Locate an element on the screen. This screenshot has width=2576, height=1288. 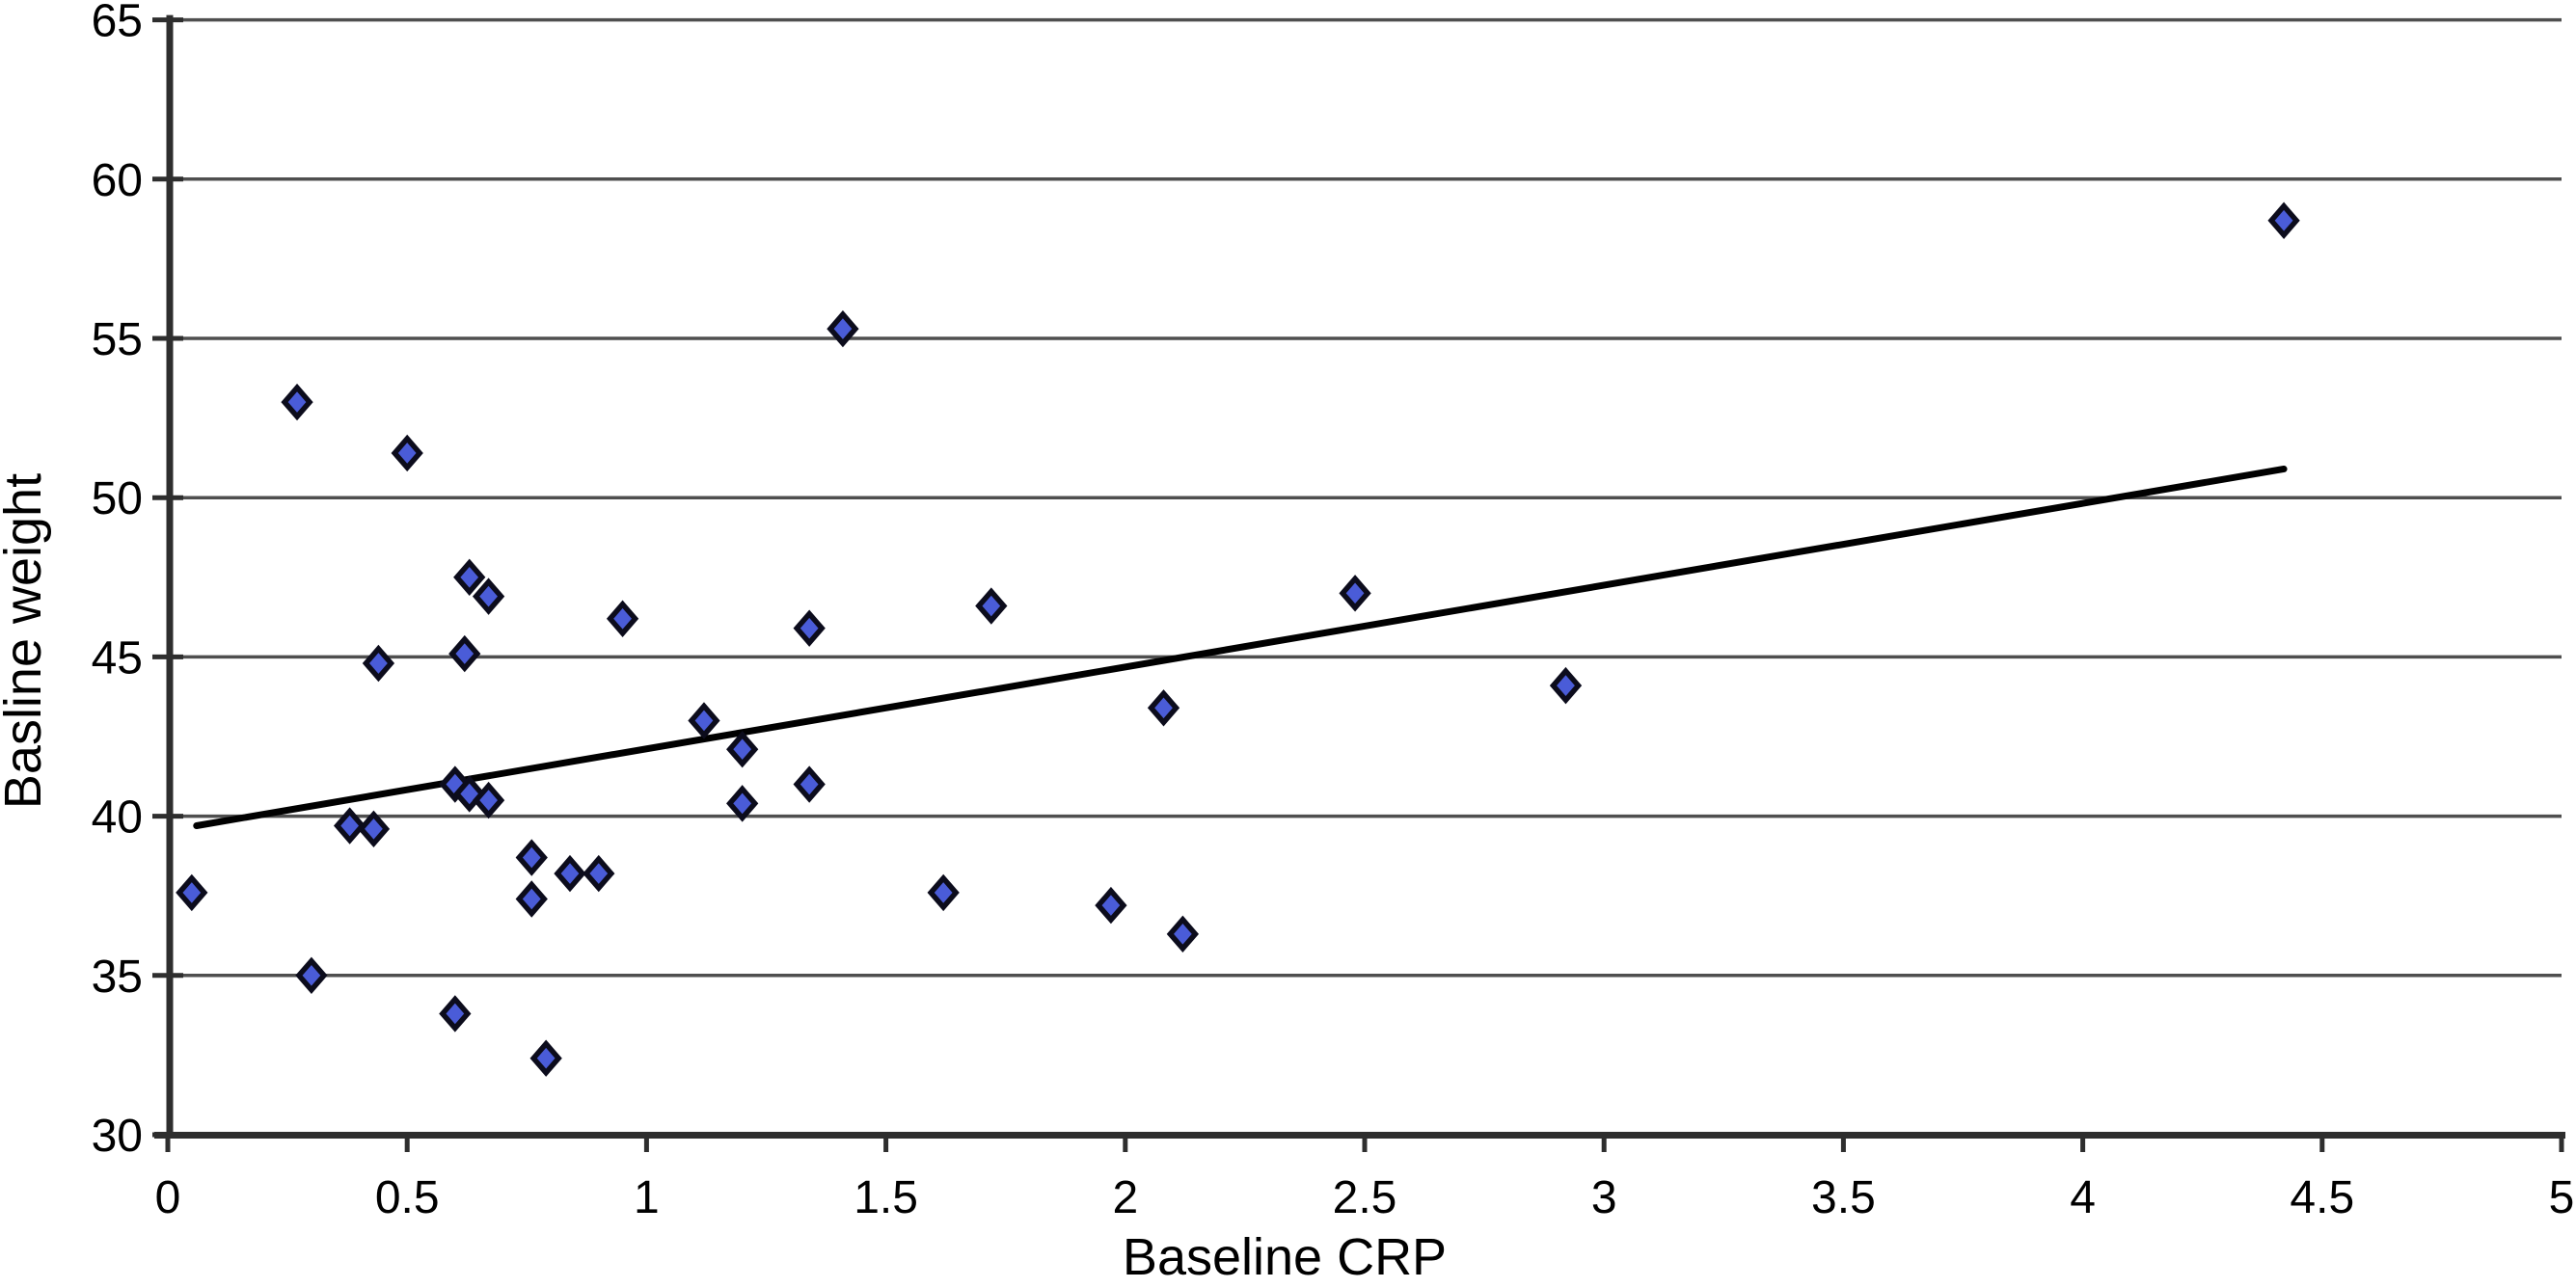
x-tick-label: 1 is located at coordinates (647, 1198).